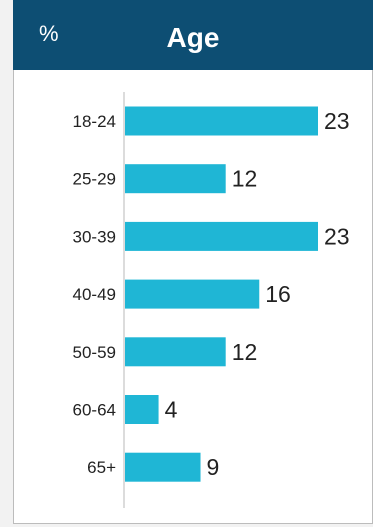 This screenshot has width=373, height=527. Describe the element at coordinates (245, 352) in the screenshot. I see `value-label-50-59: 12` at that location.